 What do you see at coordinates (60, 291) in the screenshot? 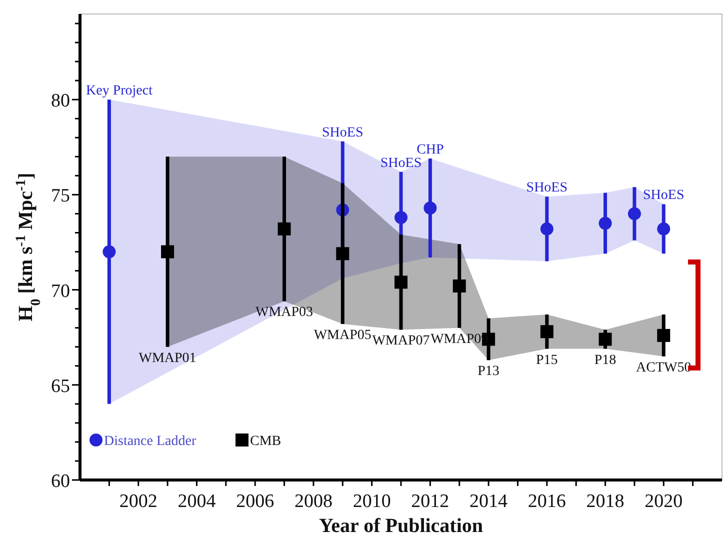
I see `y-tick-label: 70` at bounding box center [60, 291].